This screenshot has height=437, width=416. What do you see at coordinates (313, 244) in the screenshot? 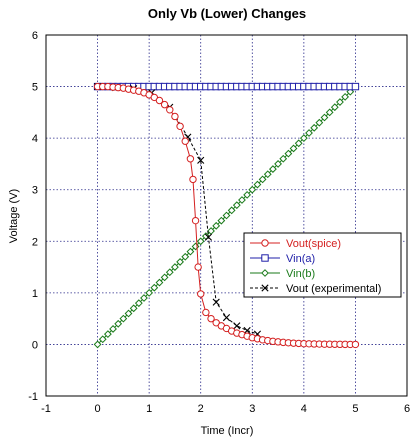
I see `legend-entry: Vout(spice)` at bounding box center [313, 244].